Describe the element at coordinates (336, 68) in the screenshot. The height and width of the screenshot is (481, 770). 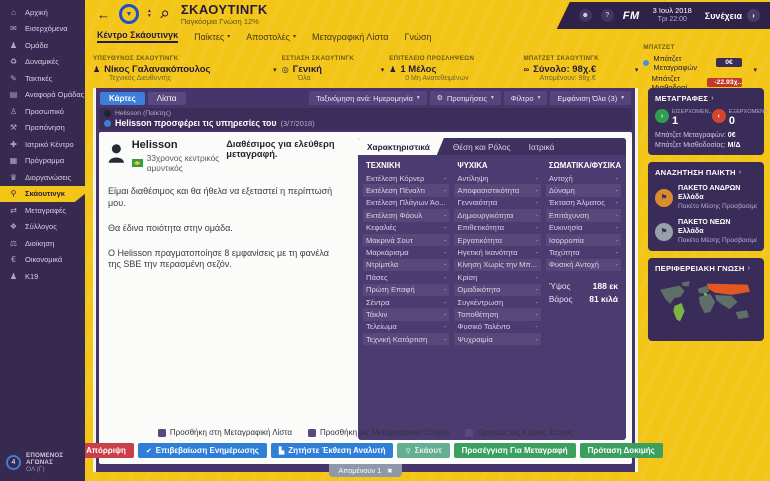
I see `scouting-focus-dropdown: ΕΣΤΙΑΣΗ ΣΚΑΟΥΤΙΝΓΚ ◎ Γενική Όλα ▾` at that location.